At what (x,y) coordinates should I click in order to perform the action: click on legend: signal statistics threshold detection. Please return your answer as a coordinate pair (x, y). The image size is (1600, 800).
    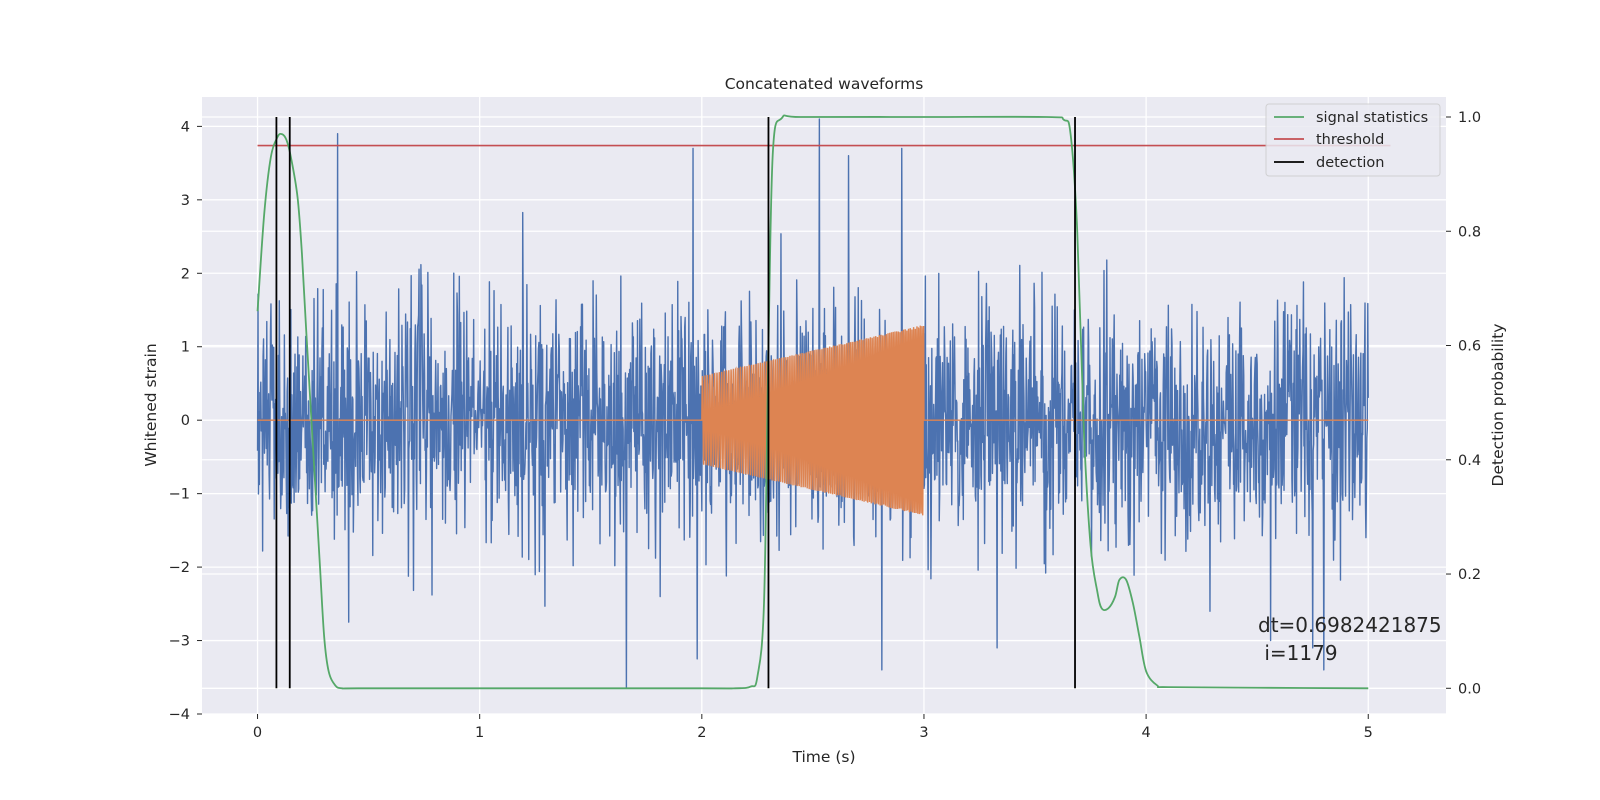
    Looking at the image, I should click on (1353, 140).